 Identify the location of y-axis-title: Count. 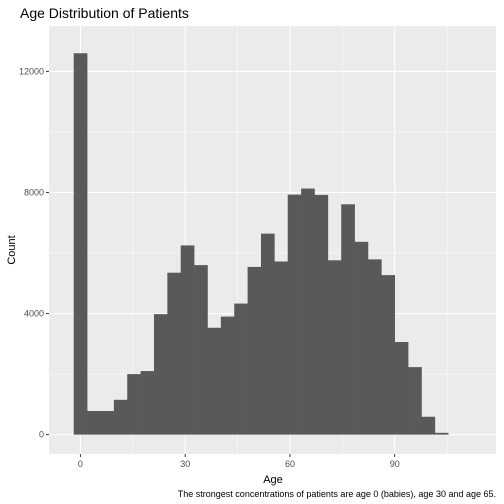
(12, 249).